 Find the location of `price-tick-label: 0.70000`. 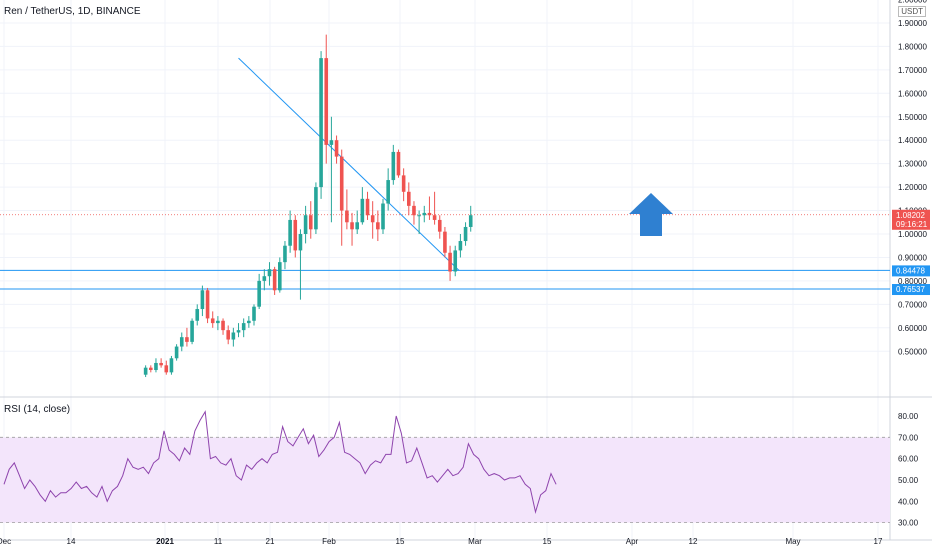

price-tick-label: 0.70000 is located at coordinates (912, 304).